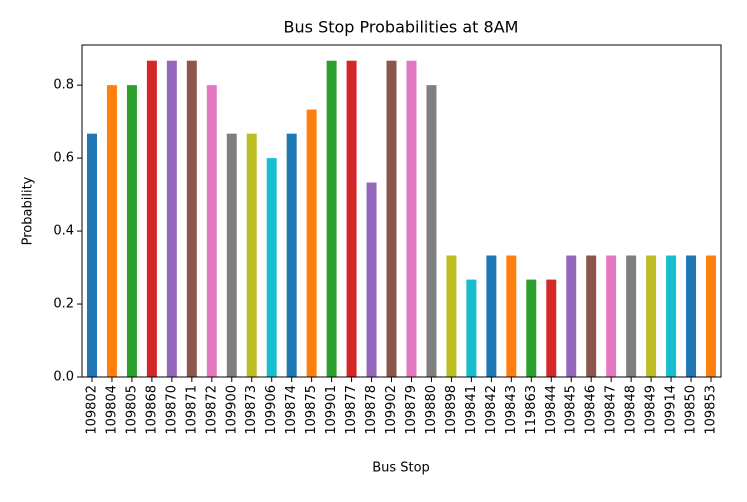 The width and height of the screenshot is (747, 502). What do you see at coordinates (191, 410) in the screenshot?
I see `x-tick-label: 109871` at bounding box center [191, 410].